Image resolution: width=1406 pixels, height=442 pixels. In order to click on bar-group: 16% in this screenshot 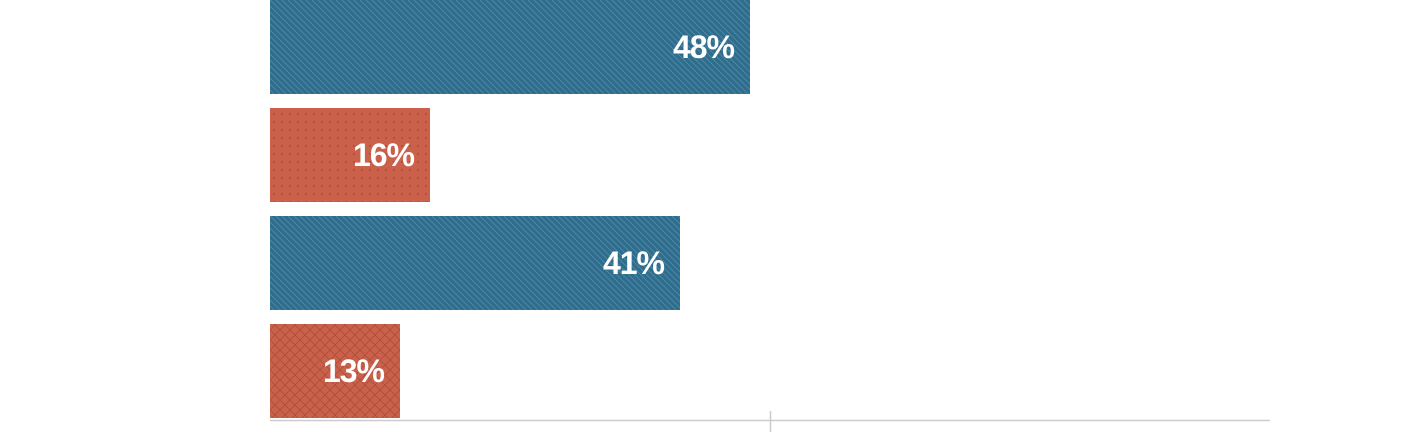, I will do `click(350, 155)`.